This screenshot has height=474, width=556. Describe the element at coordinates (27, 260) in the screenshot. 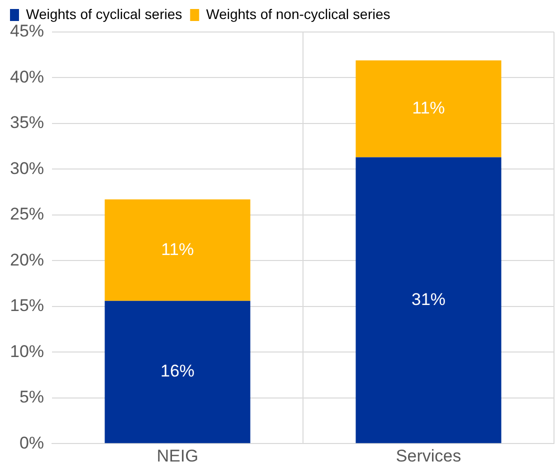

I see `y-tick-label: 20%` at that location.